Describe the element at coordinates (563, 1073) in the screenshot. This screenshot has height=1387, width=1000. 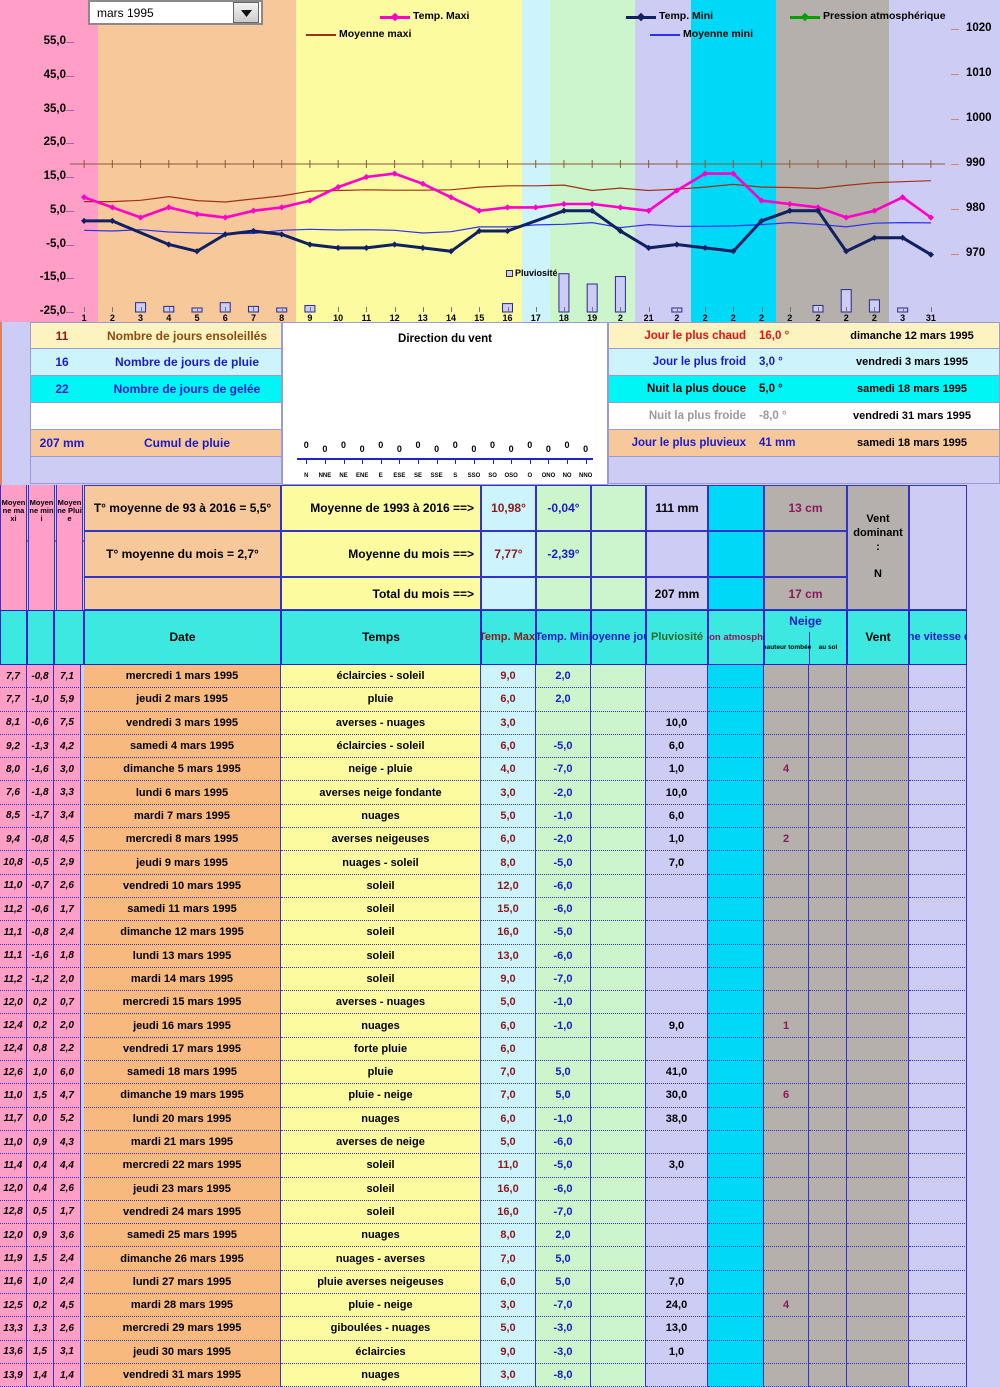
I see `cell-temp-mini: 5,0` at that location.